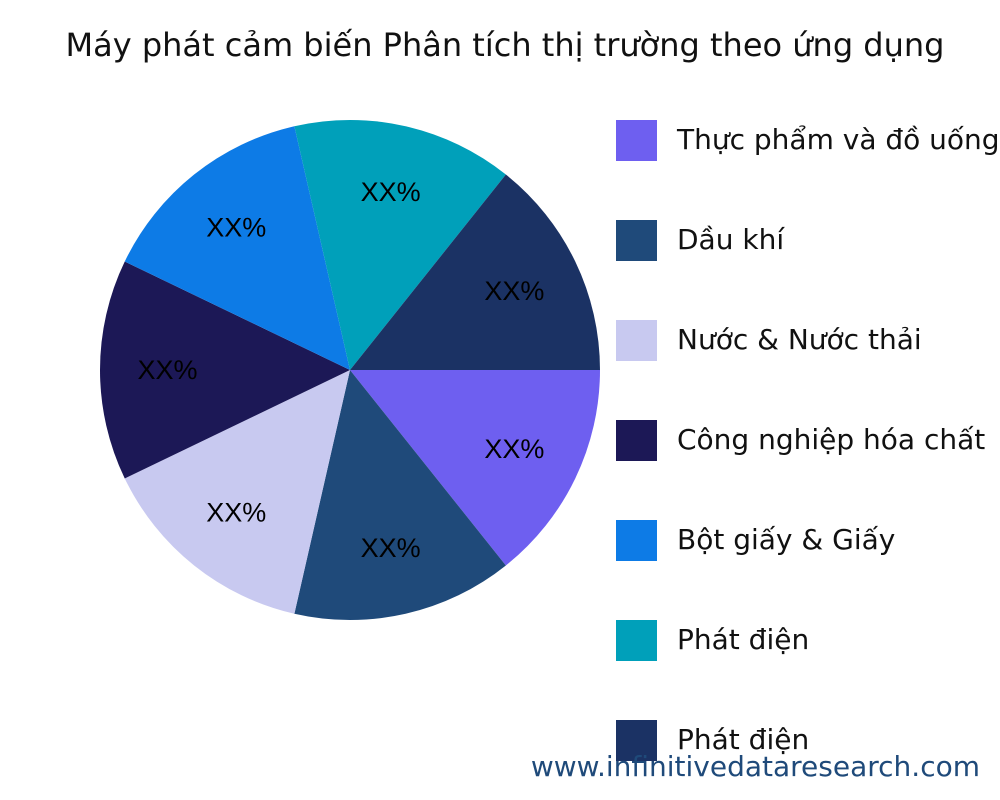 The width and height of the screenshot is (1000, 800). Describe the element at coordinates (831, 439) in the screenshot. I see `legend-label: Công nghiệp hóa chất` at that location.